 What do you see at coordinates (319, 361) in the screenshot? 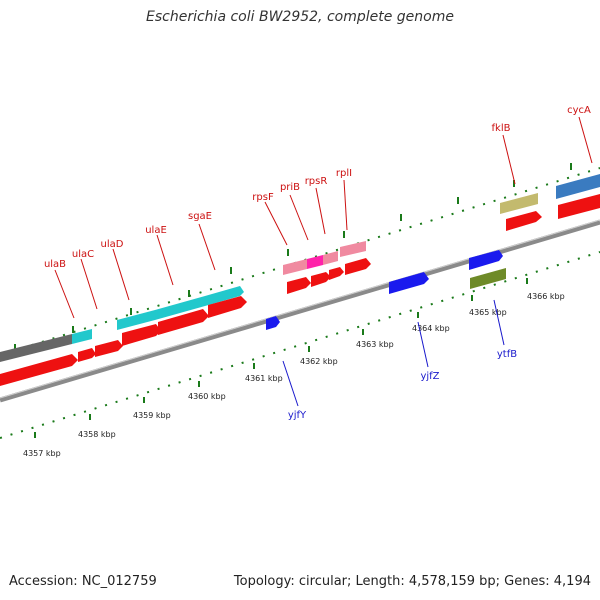
I see `ruler-label: 4362 kbp` at bounding box center [319, 361].